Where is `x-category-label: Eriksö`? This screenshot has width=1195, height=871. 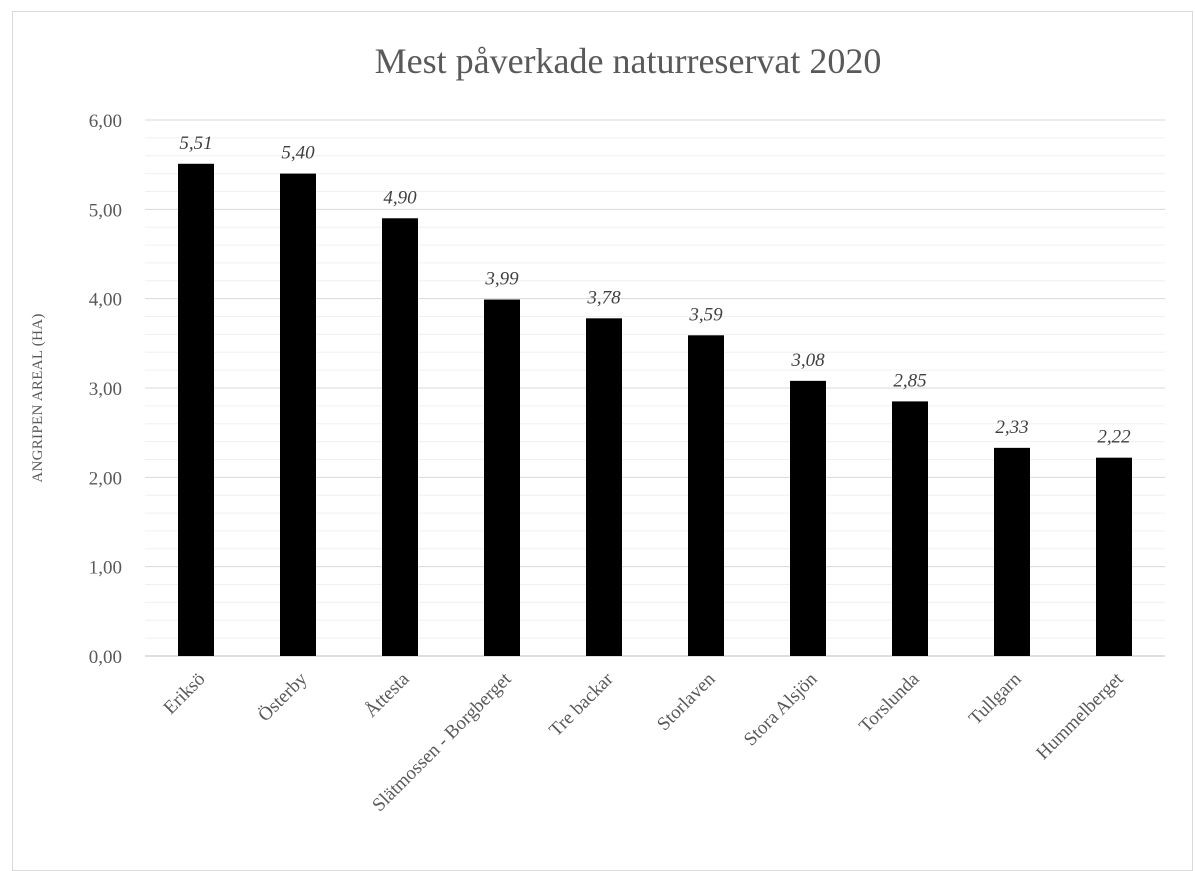
x-category-label: Eriksö is located at coordinates (185, 694).